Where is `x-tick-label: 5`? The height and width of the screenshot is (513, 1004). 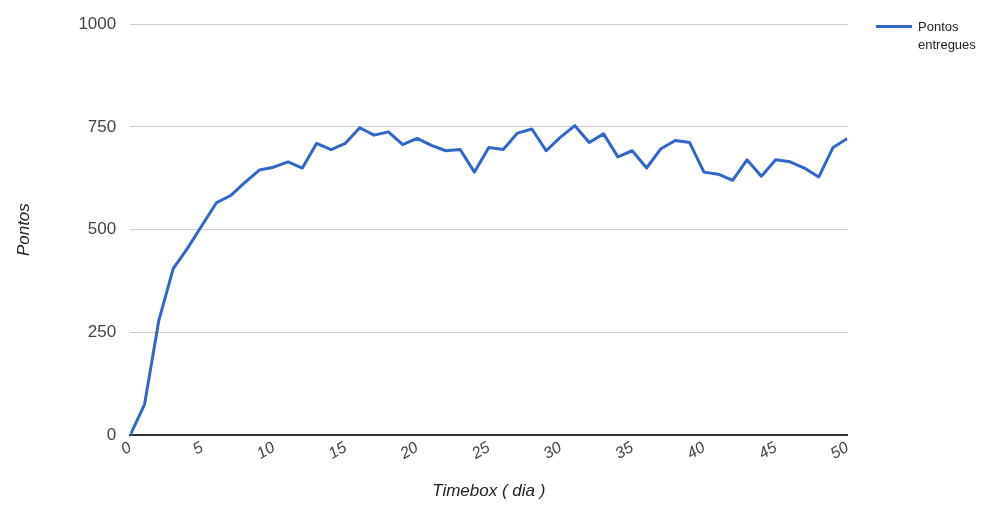 x-tick-label: 5 is located at coordinates (197, 448).